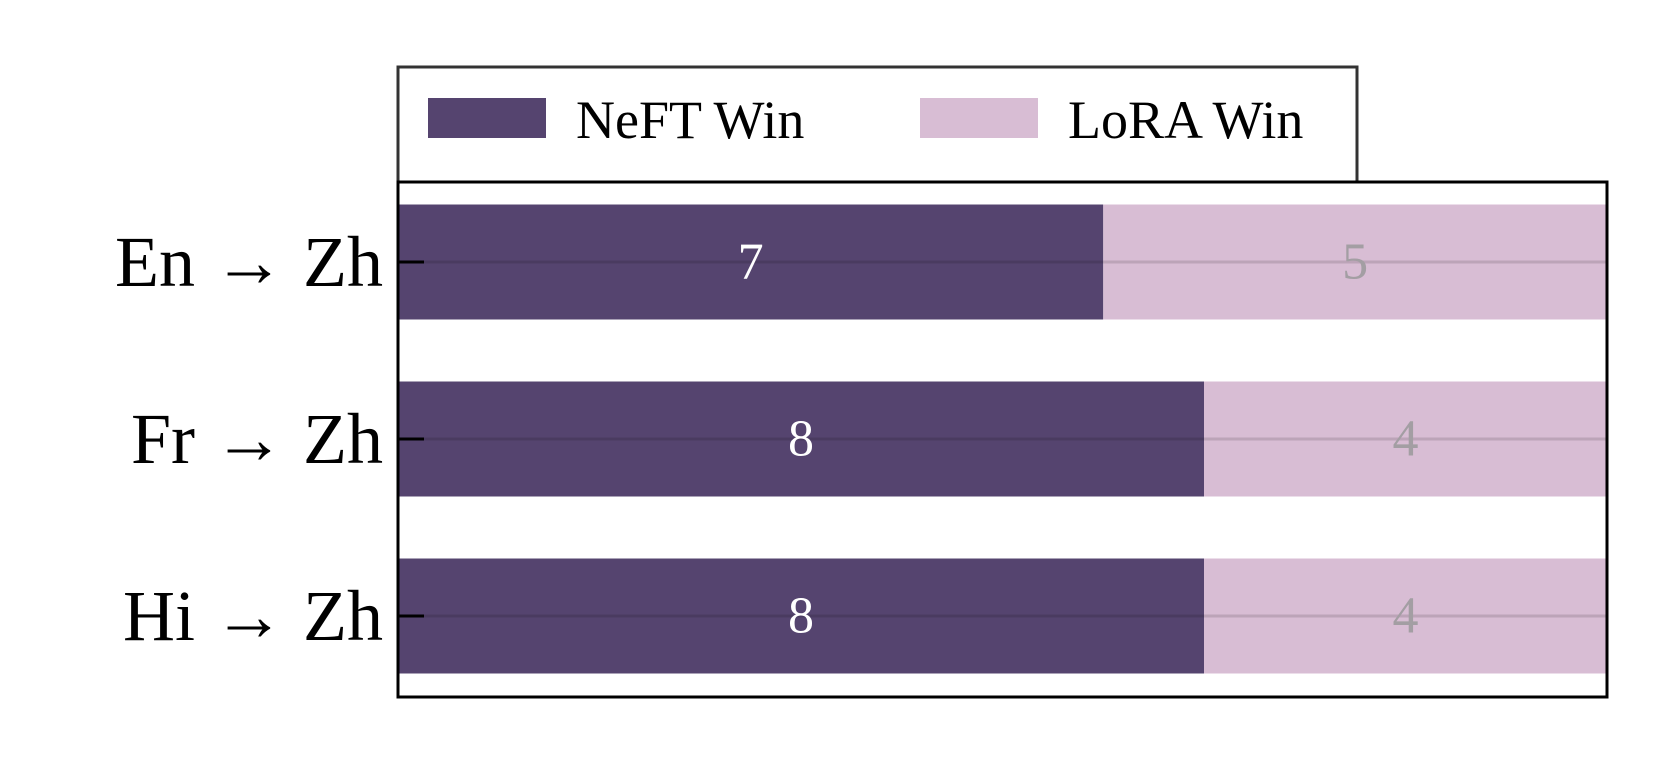 This screenshot has height=783, width=1661. What do you see at coordinates (253, 616) in the screenshot?
I see `y-tick-label: Hi → Zh` at bounding box center [253, 616].